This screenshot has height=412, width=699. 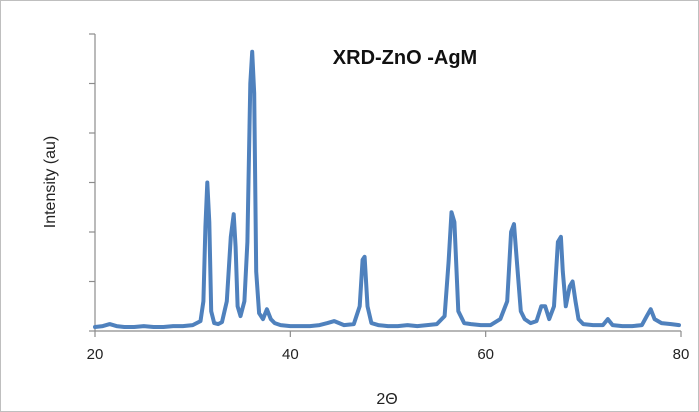 I want to click on x-axis-title: 2Θ, so click(x=386, y=399).